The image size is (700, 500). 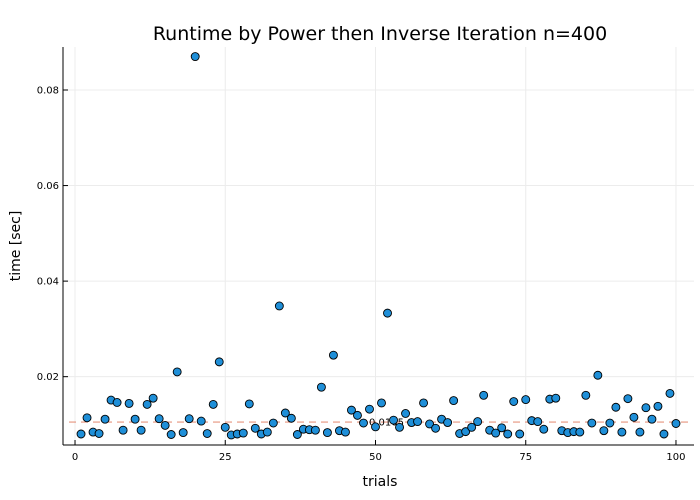 What do you see at coordinates (75, 457) in the screenshot?
I see `x-tick-label: 0` at bounding box center [75, 457].